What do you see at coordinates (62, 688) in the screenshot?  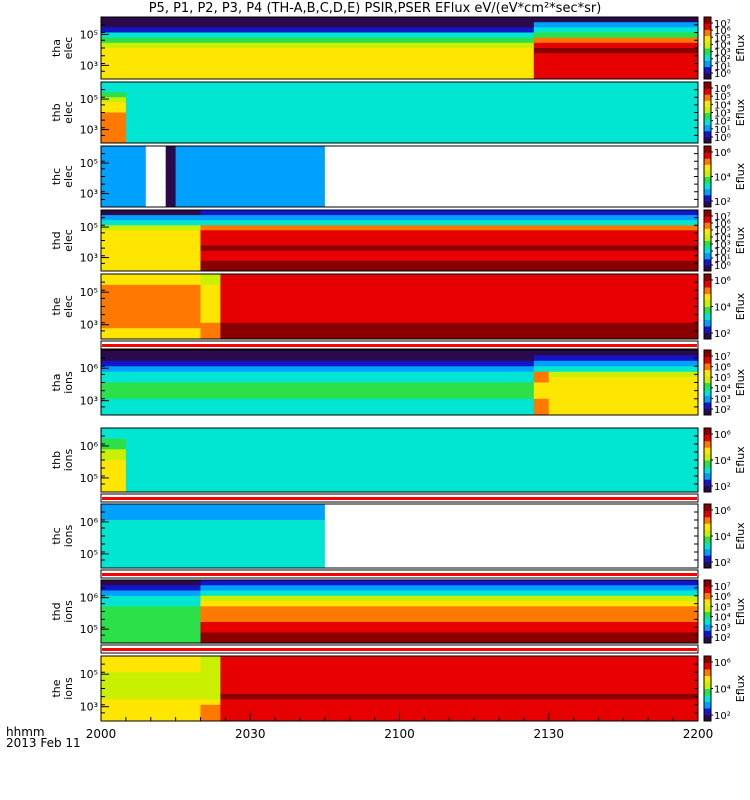 I see `panel-ylabel: theions` at bounding box center [62, 688].